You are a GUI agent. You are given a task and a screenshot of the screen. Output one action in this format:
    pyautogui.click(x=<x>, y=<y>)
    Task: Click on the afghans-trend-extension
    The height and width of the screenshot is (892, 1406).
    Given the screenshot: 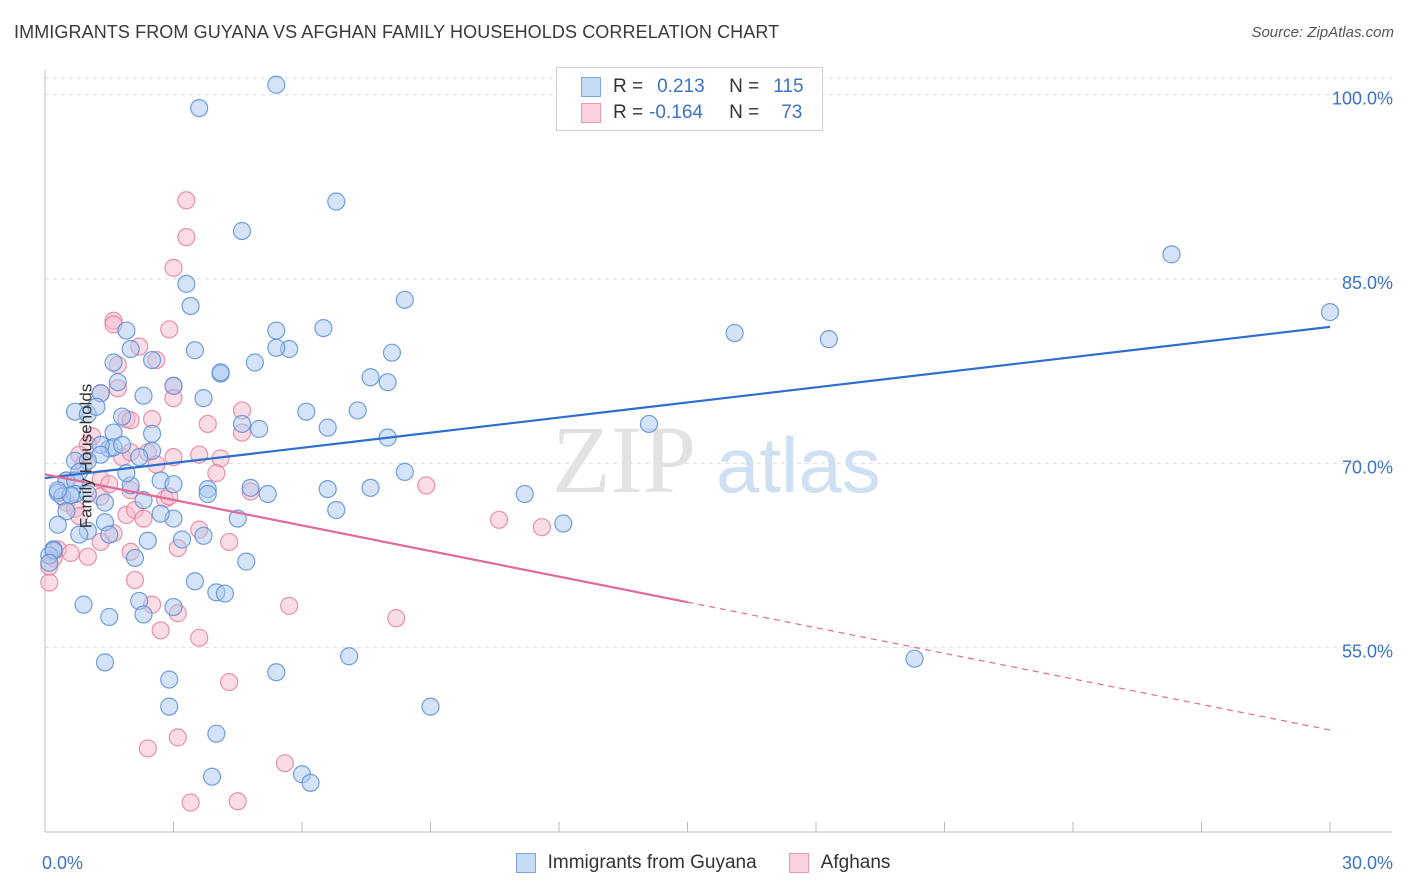 What is the action you would take?
    pyautogui.click(x=1009, y=666)
    